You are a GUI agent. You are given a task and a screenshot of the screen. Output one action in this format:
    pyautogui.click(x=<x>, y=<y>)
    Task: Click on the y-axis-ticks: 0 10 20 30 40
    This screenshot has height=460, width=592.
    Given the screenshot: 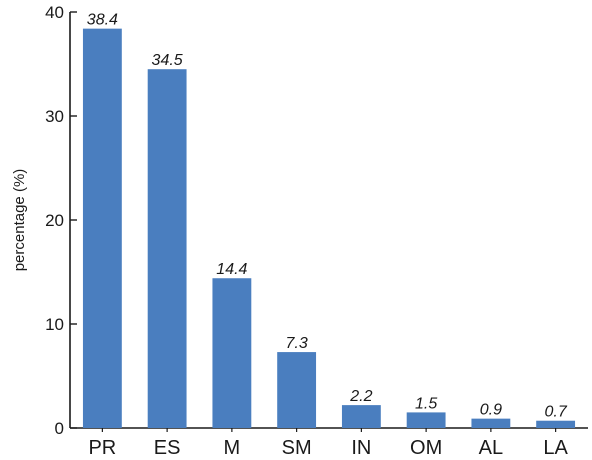 What is the action you would take?
    pyautogui.click(x=61, y=220)
    